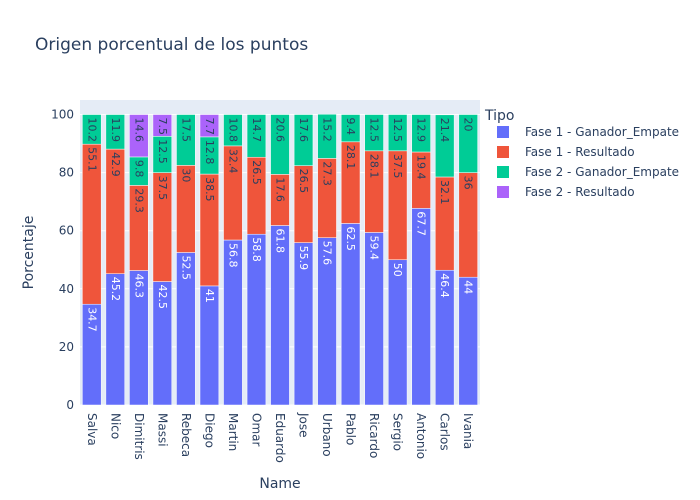 The image size is (700, 500). I want to click on bar-data-label: 42.9, so click(115, 164).